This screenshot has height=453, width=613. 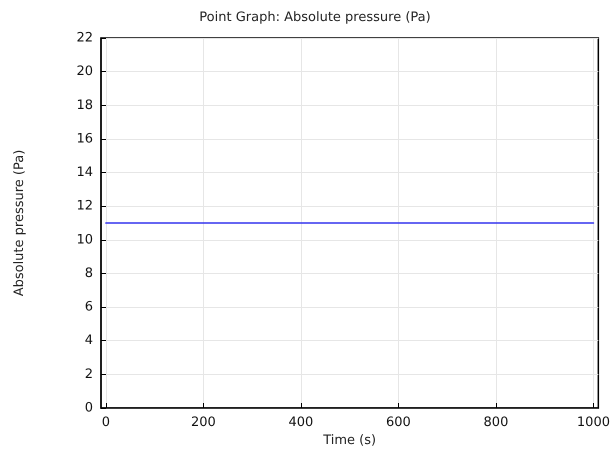 I want to click on x-tick-label: 200, so click(x=203, y=422).